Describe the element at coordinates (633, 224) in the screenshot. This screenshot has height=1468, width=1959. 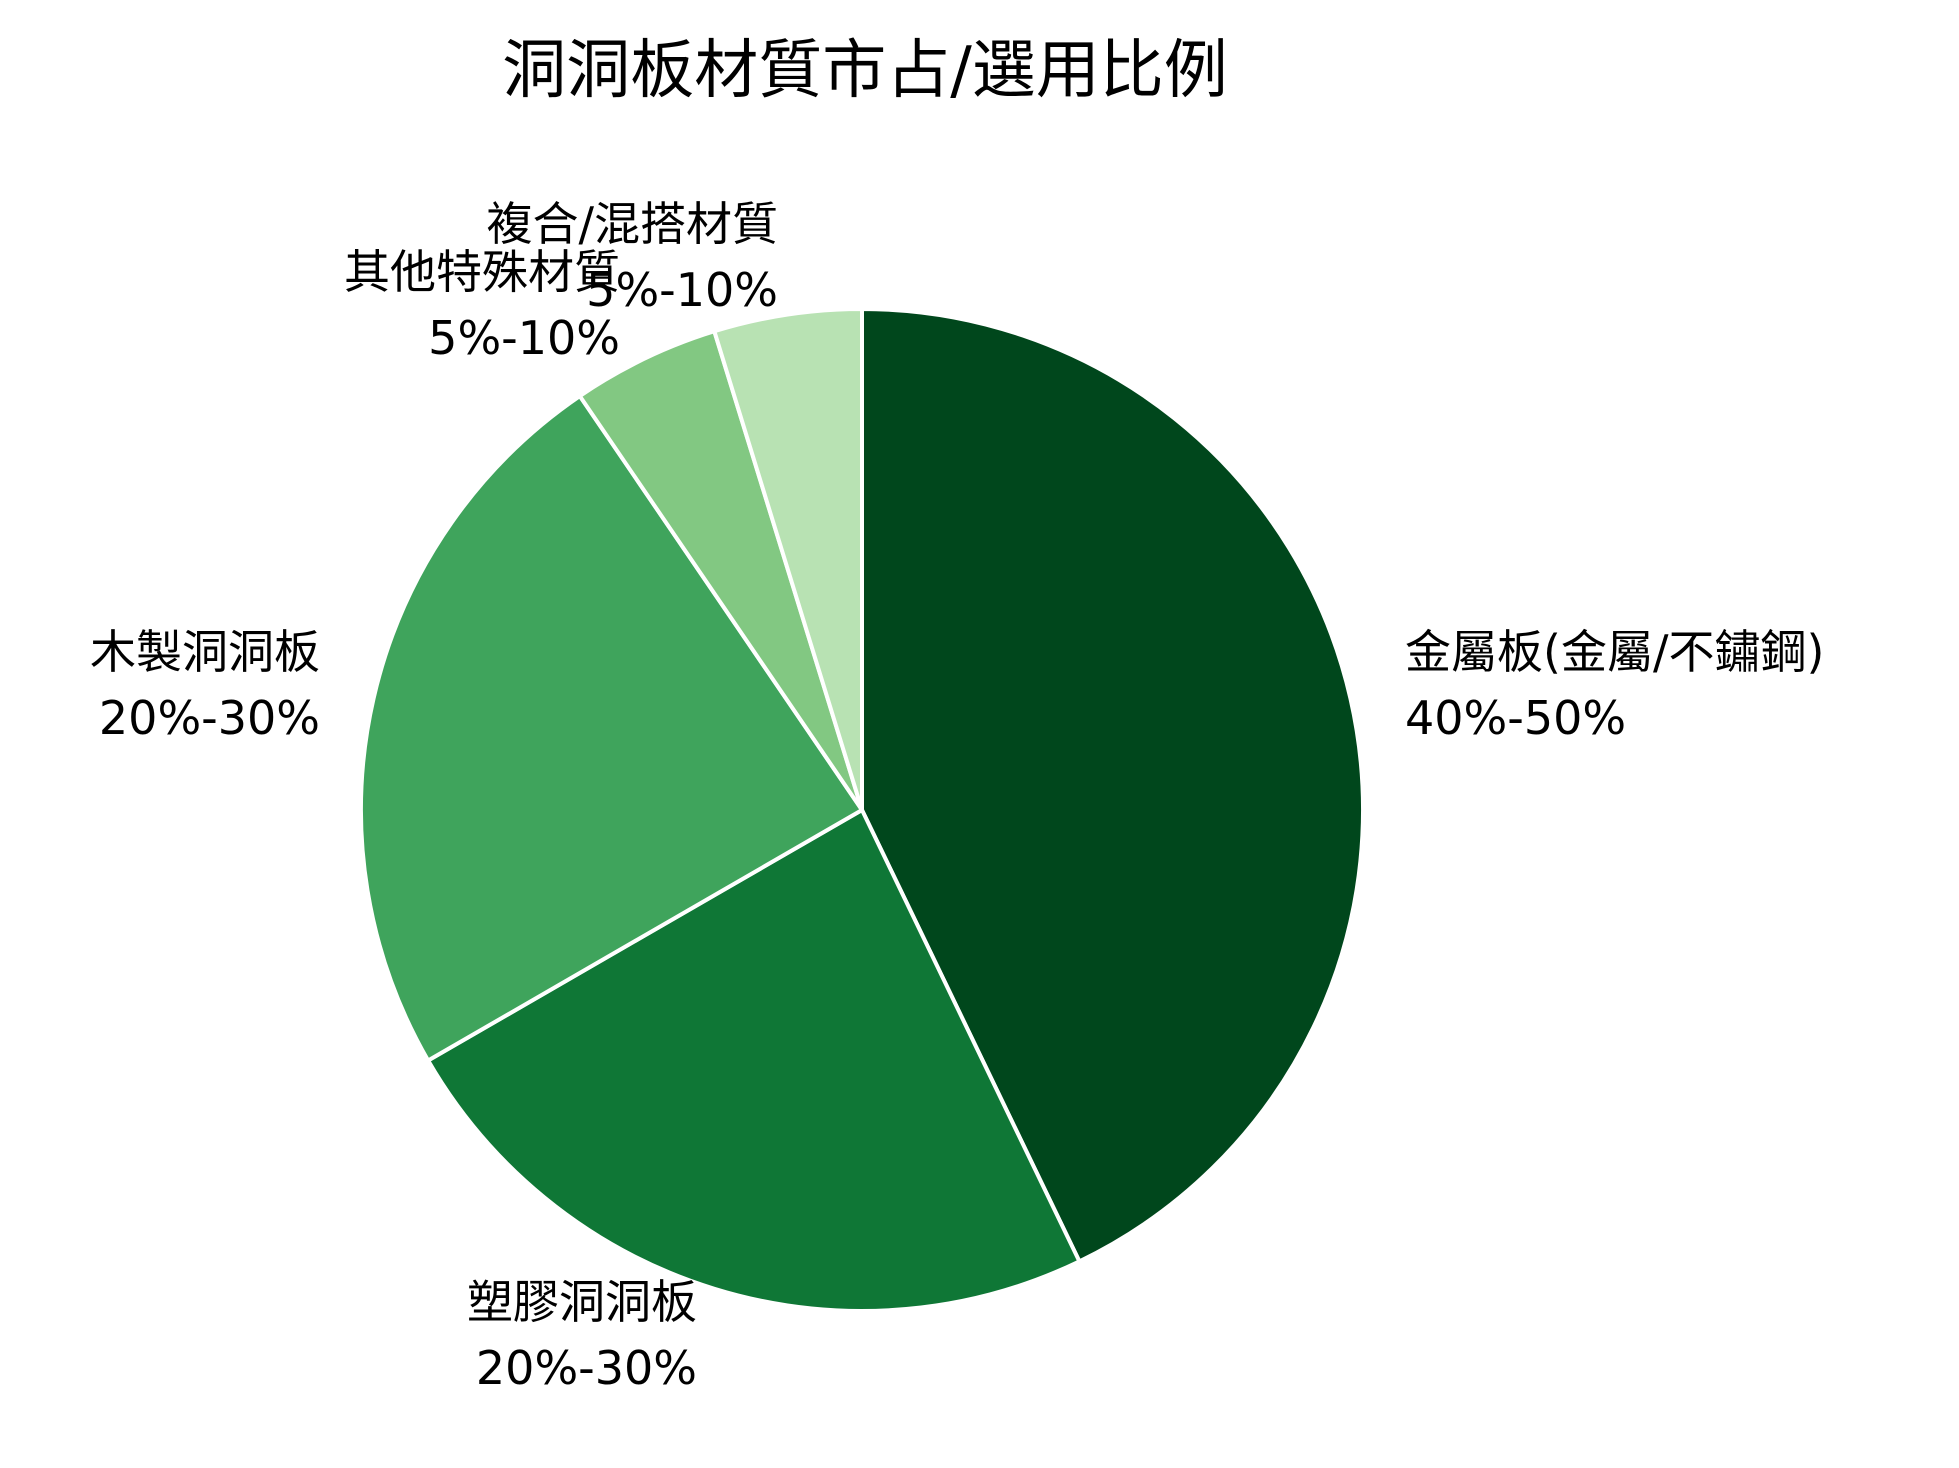
I see `slice-label-name: 複合/混搭材質` at that location.